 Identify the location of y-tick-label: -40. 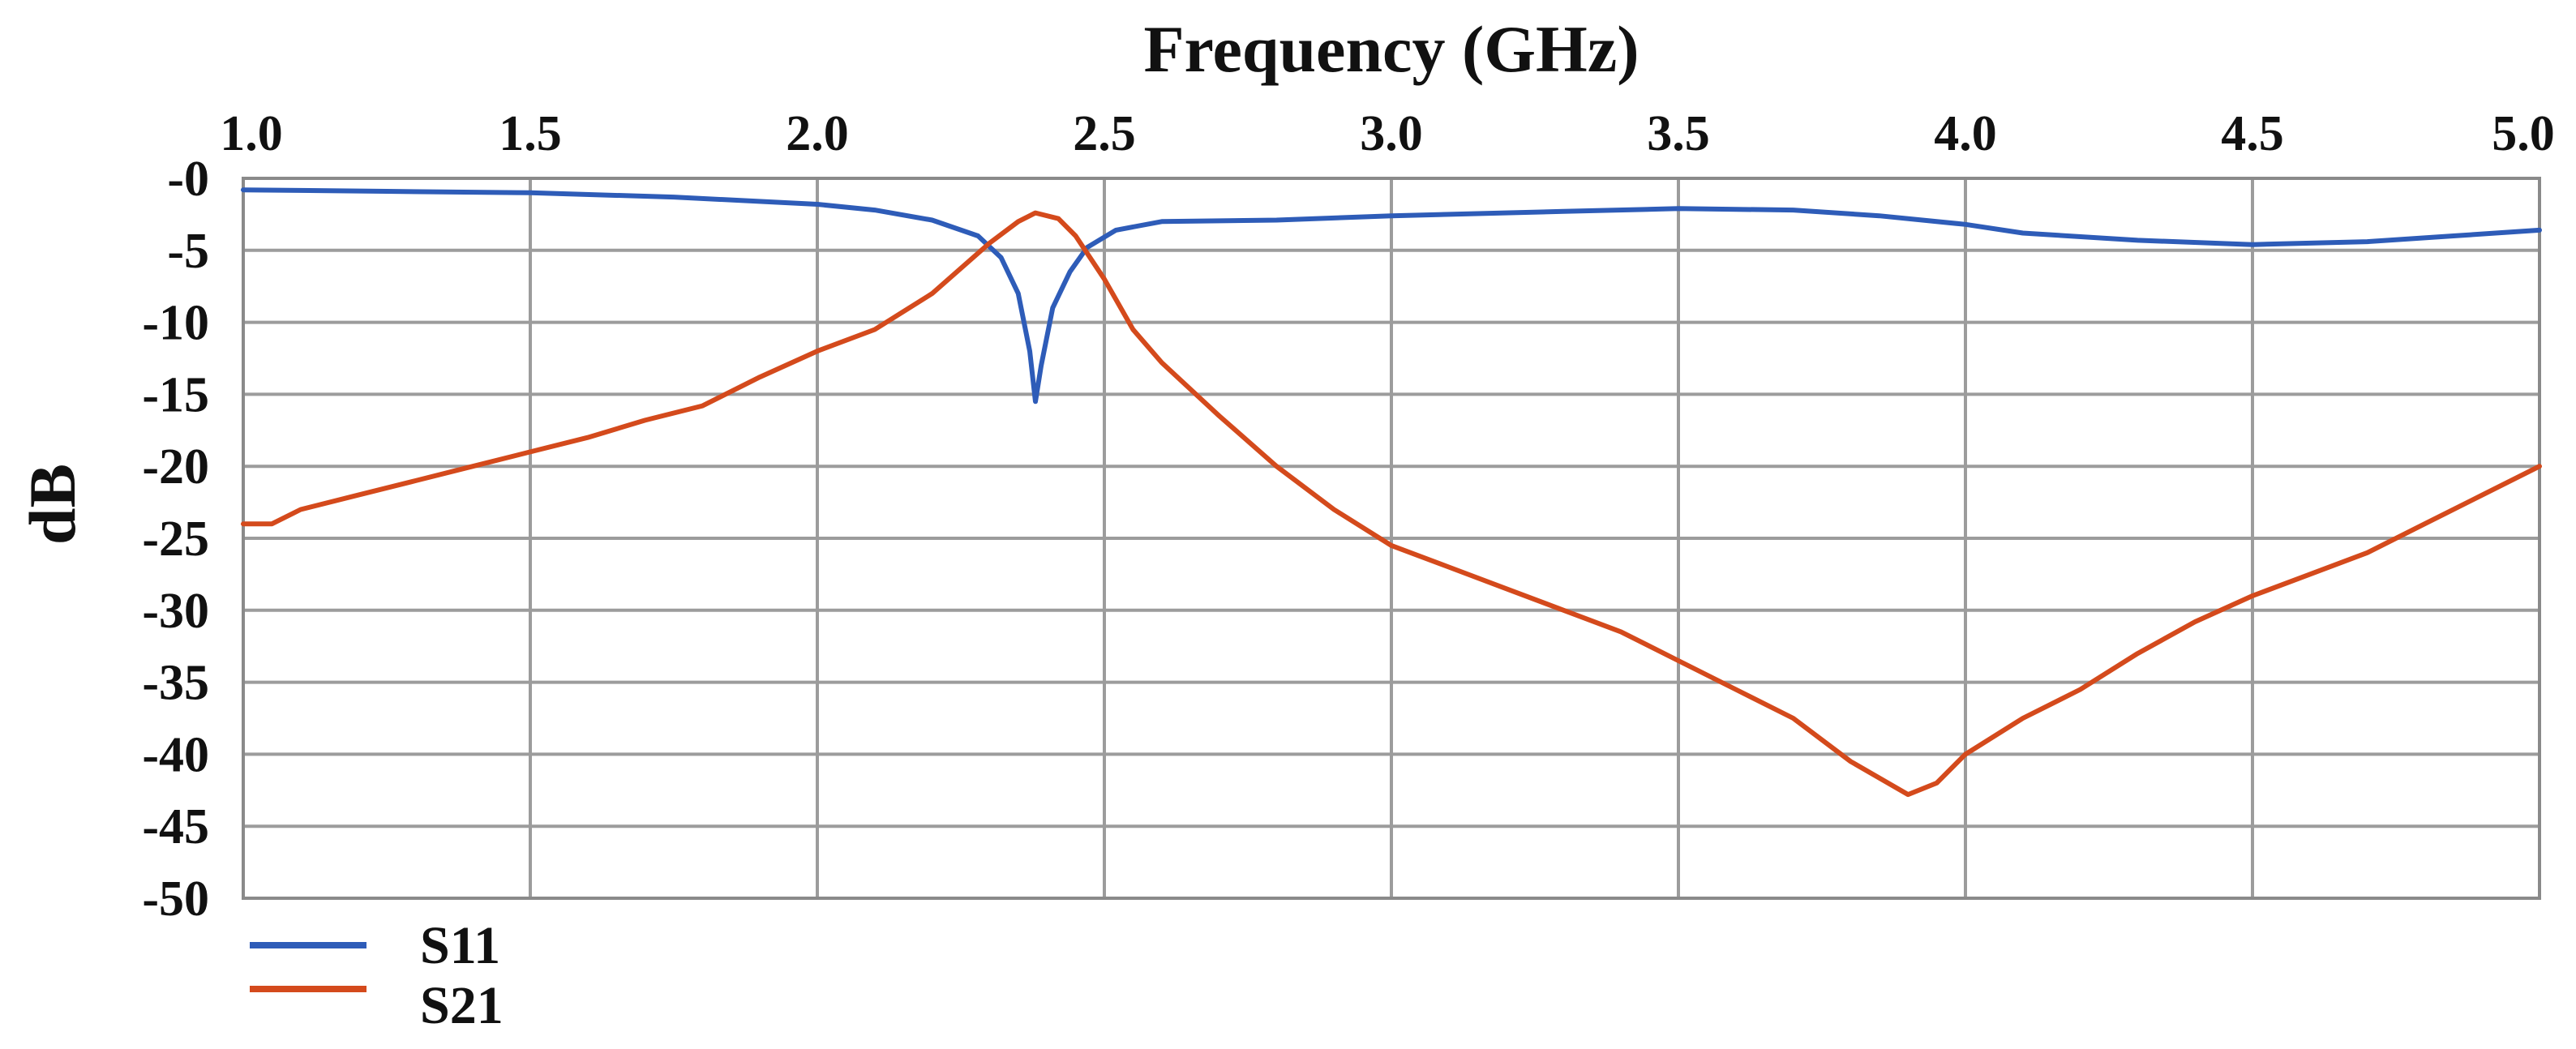
(175, 754).